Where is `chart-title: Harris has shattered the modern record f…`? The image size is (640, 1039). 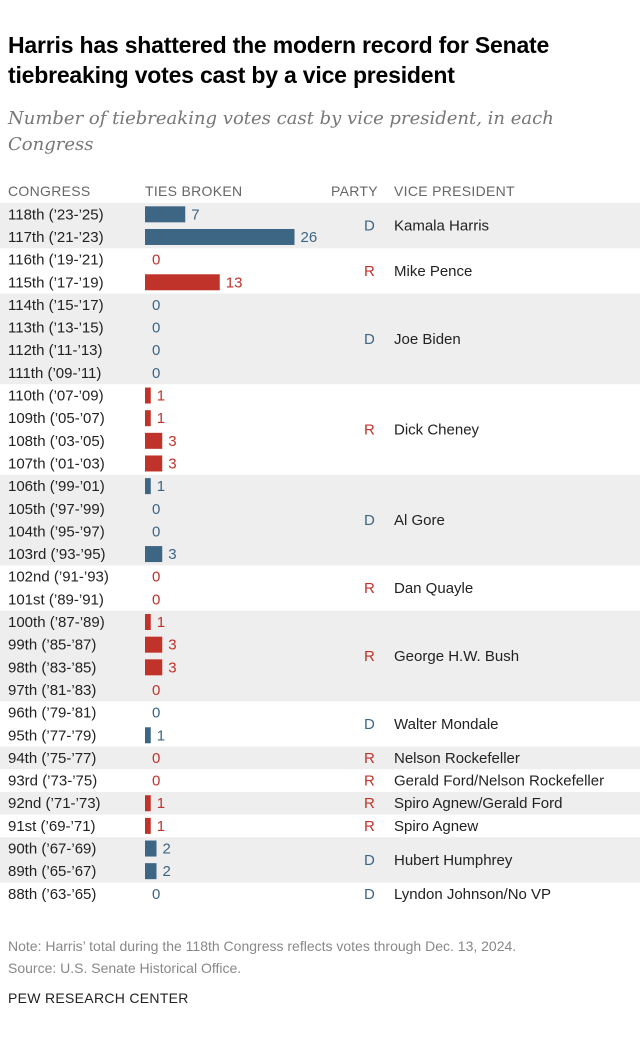
chart-title: Harris has shattered the modern record f… is located at coordinates (279, 60).